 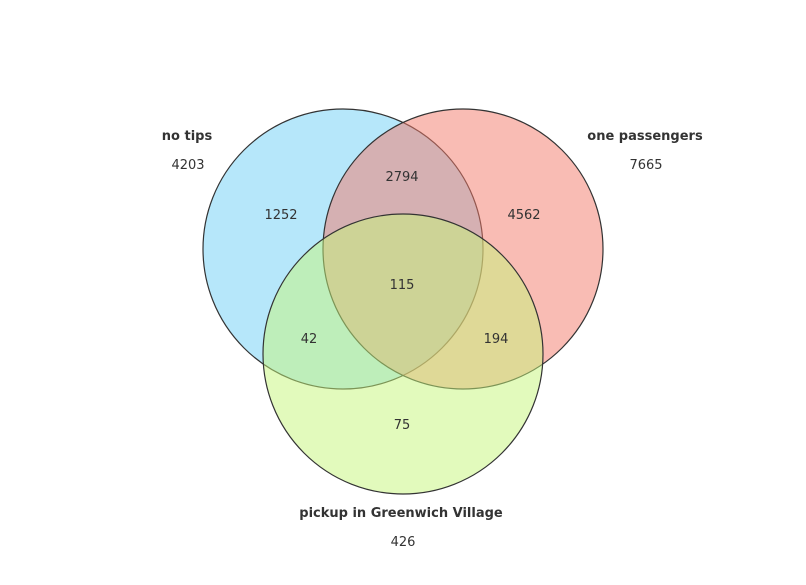 I want to click on set-total-one-passengers: 7665, so click(x=645, y=165).